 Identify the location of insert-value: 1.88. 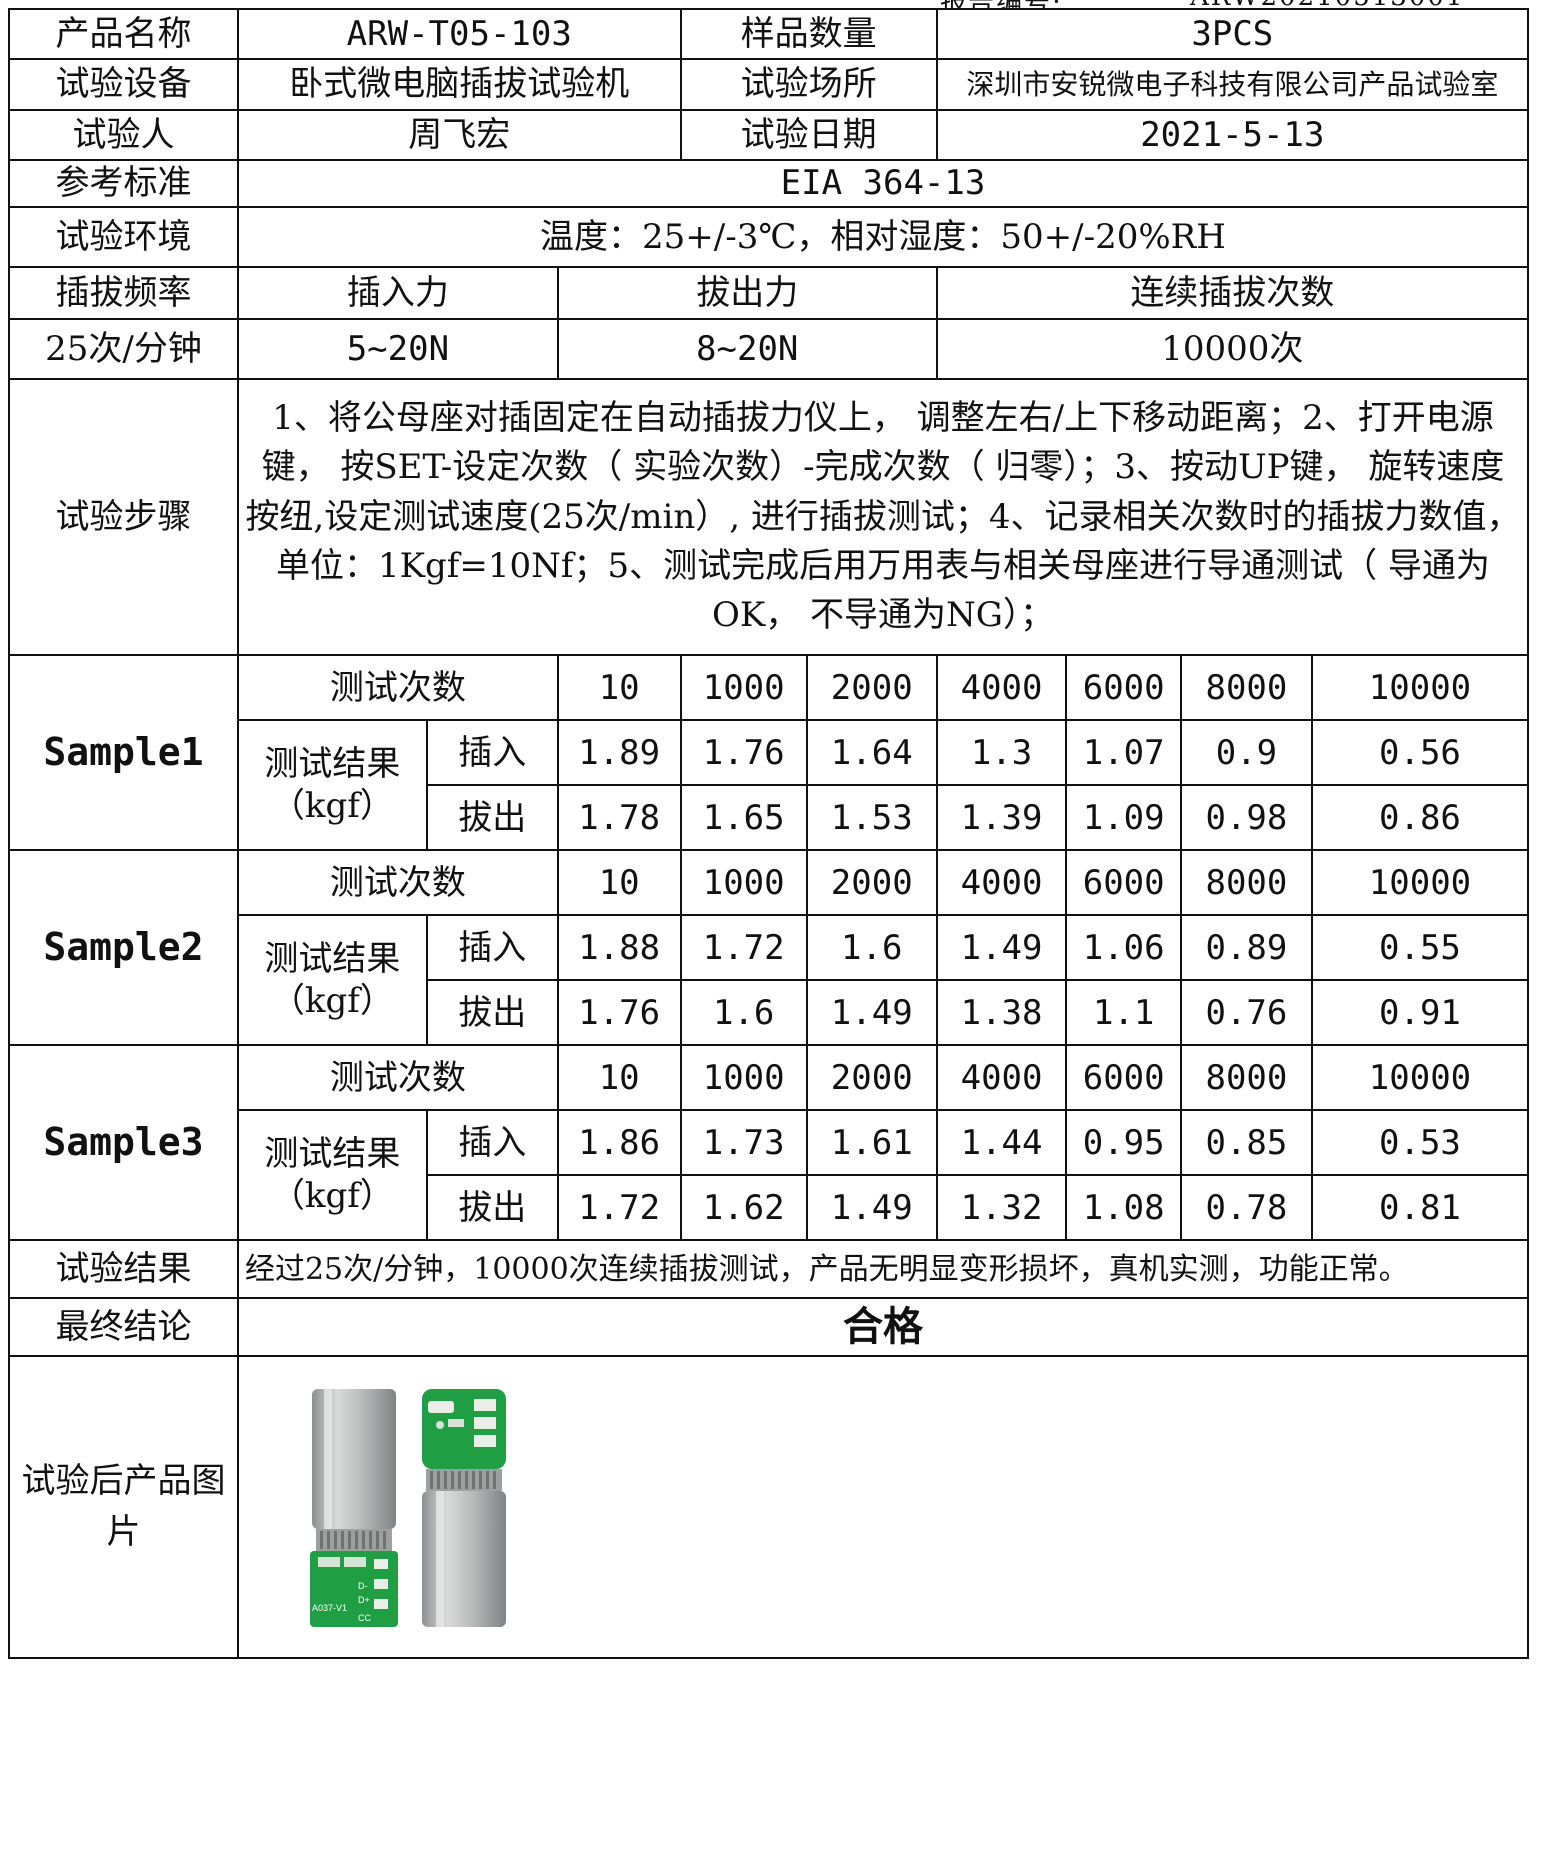
(619, 948).